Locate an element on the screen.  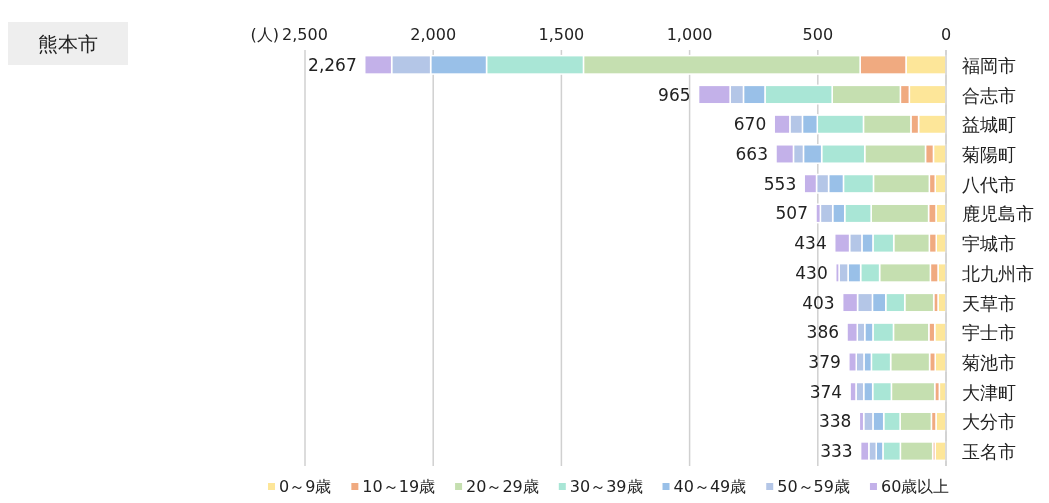
total-label: 333 is located at coordinates (836, 451).